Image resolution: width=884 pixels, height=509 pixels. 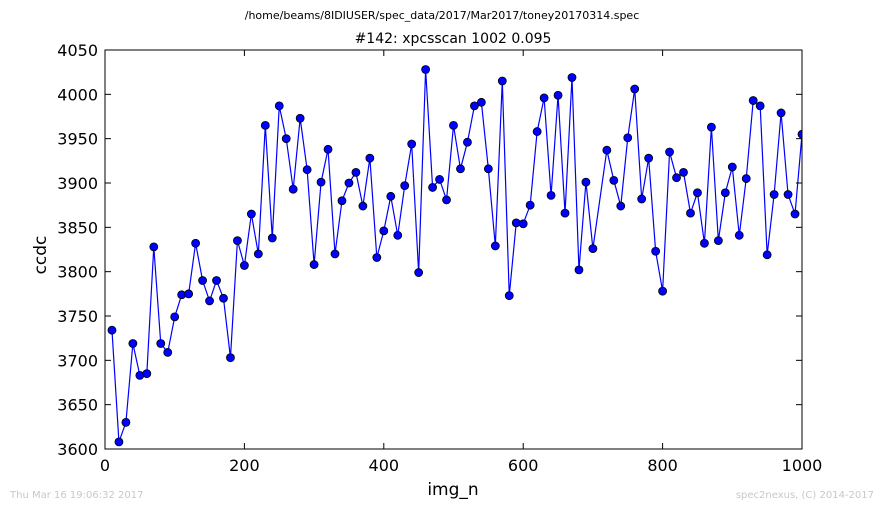 What do you see at coordinates (802, 465) in the screenshot?
I see `x-tick-label: 1000` at bounding box center [802, 465].